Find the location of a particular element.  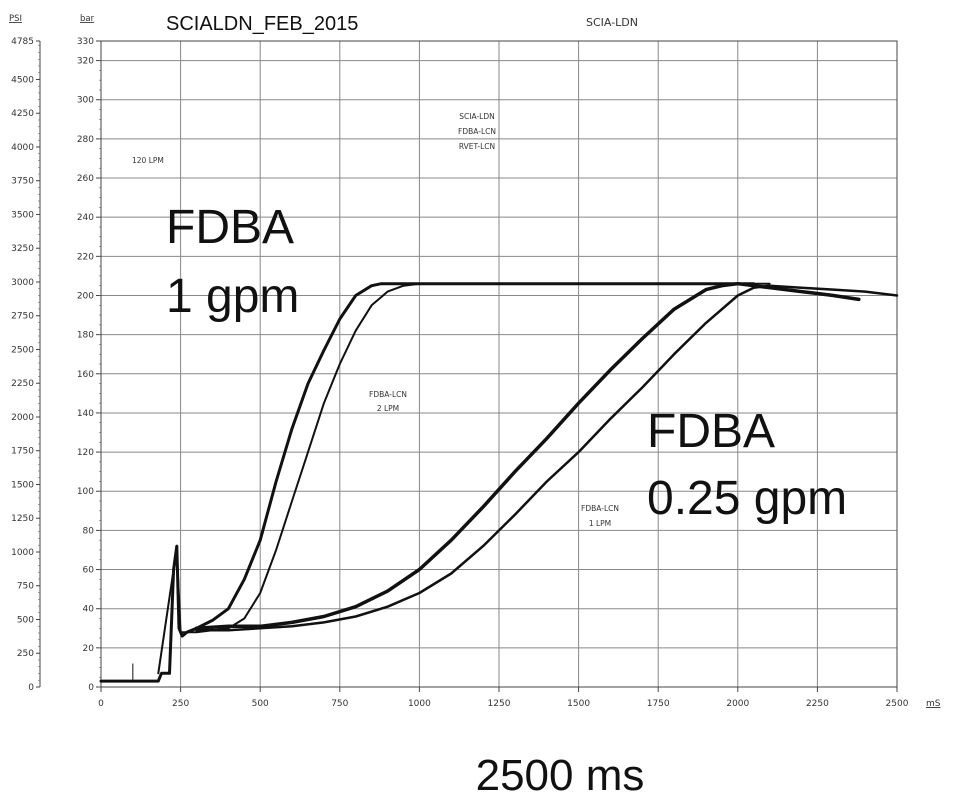

psi-tick-label: 1000 is located at coordinates (22, 553).